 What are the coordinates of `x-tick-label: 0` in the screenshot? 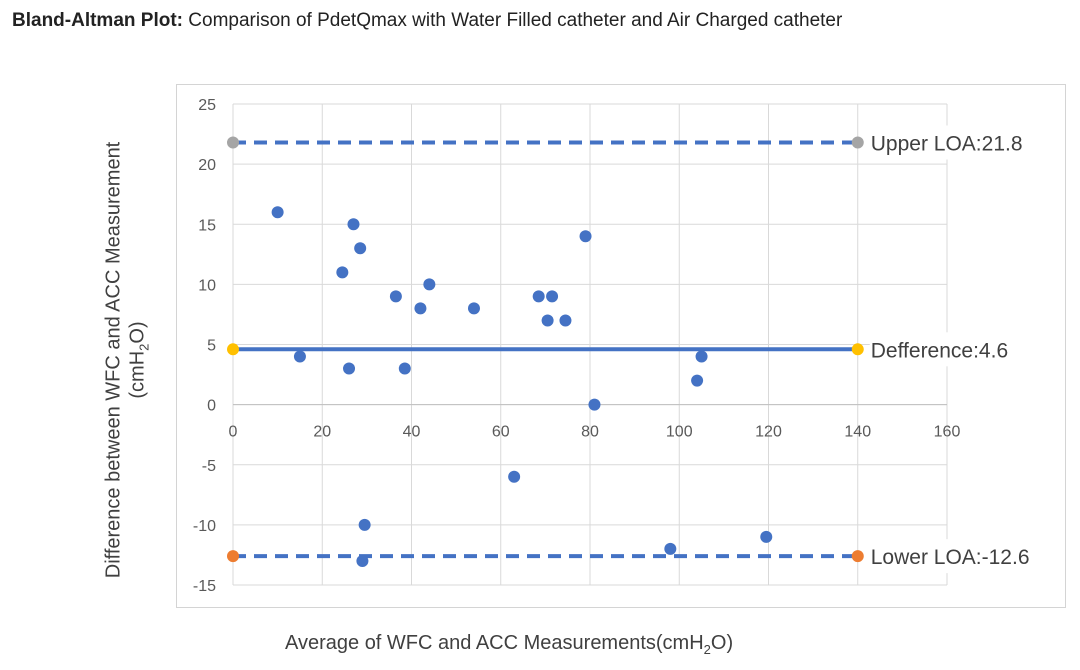 It's located at (233, 432).